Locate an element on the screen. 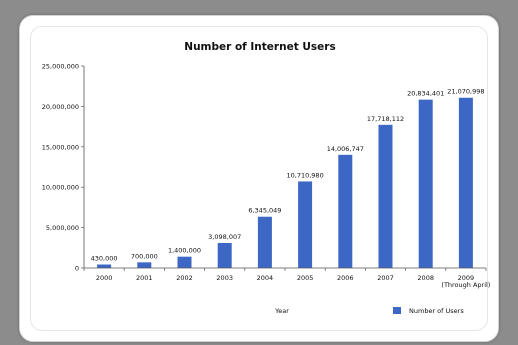 The image size is (518, 345). x-tick-label: 2001 is located at coordinates (144, 278).